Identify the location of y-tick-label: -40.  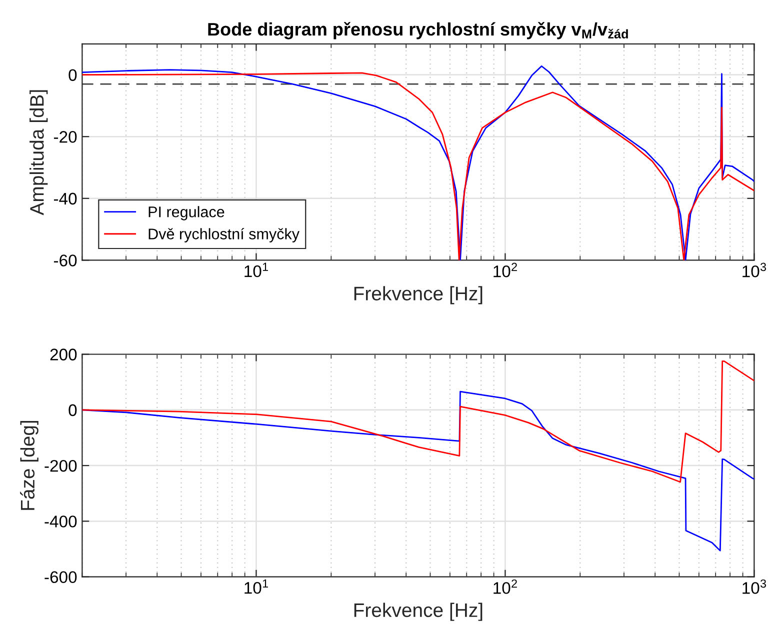
(65, 198).